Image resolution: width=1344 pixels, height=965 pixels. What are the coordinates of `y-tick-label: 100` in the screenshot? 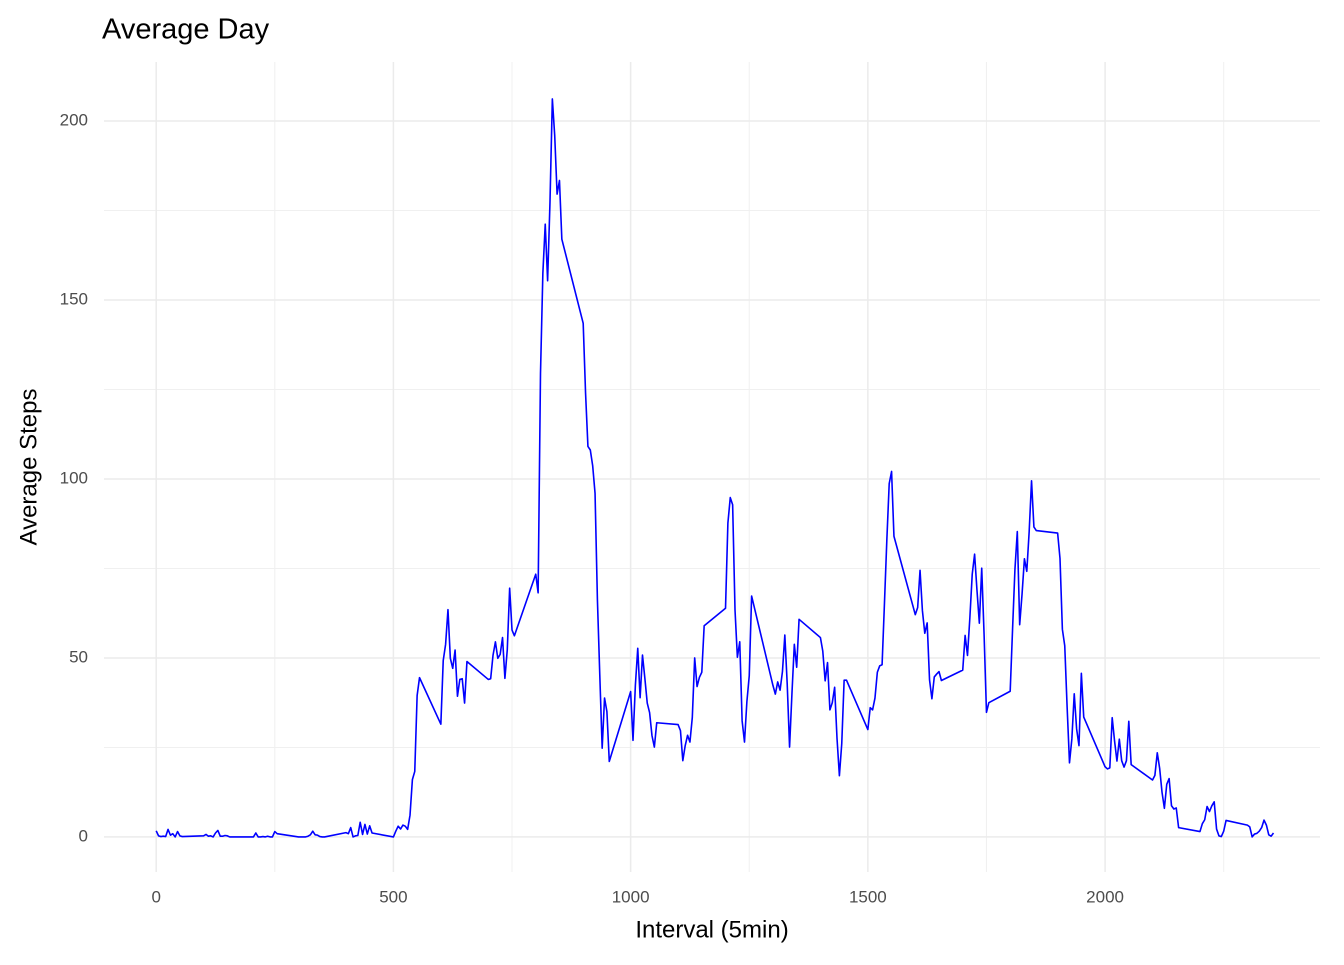 It's located at (74, 477).